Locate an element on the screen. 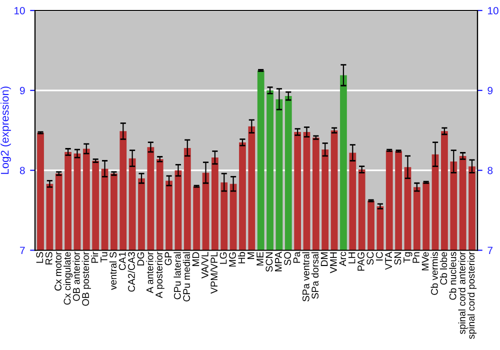 The height and width of the screenshot is (350, 500). y2-tick-label: 8 is located at coordinates (490, 170).